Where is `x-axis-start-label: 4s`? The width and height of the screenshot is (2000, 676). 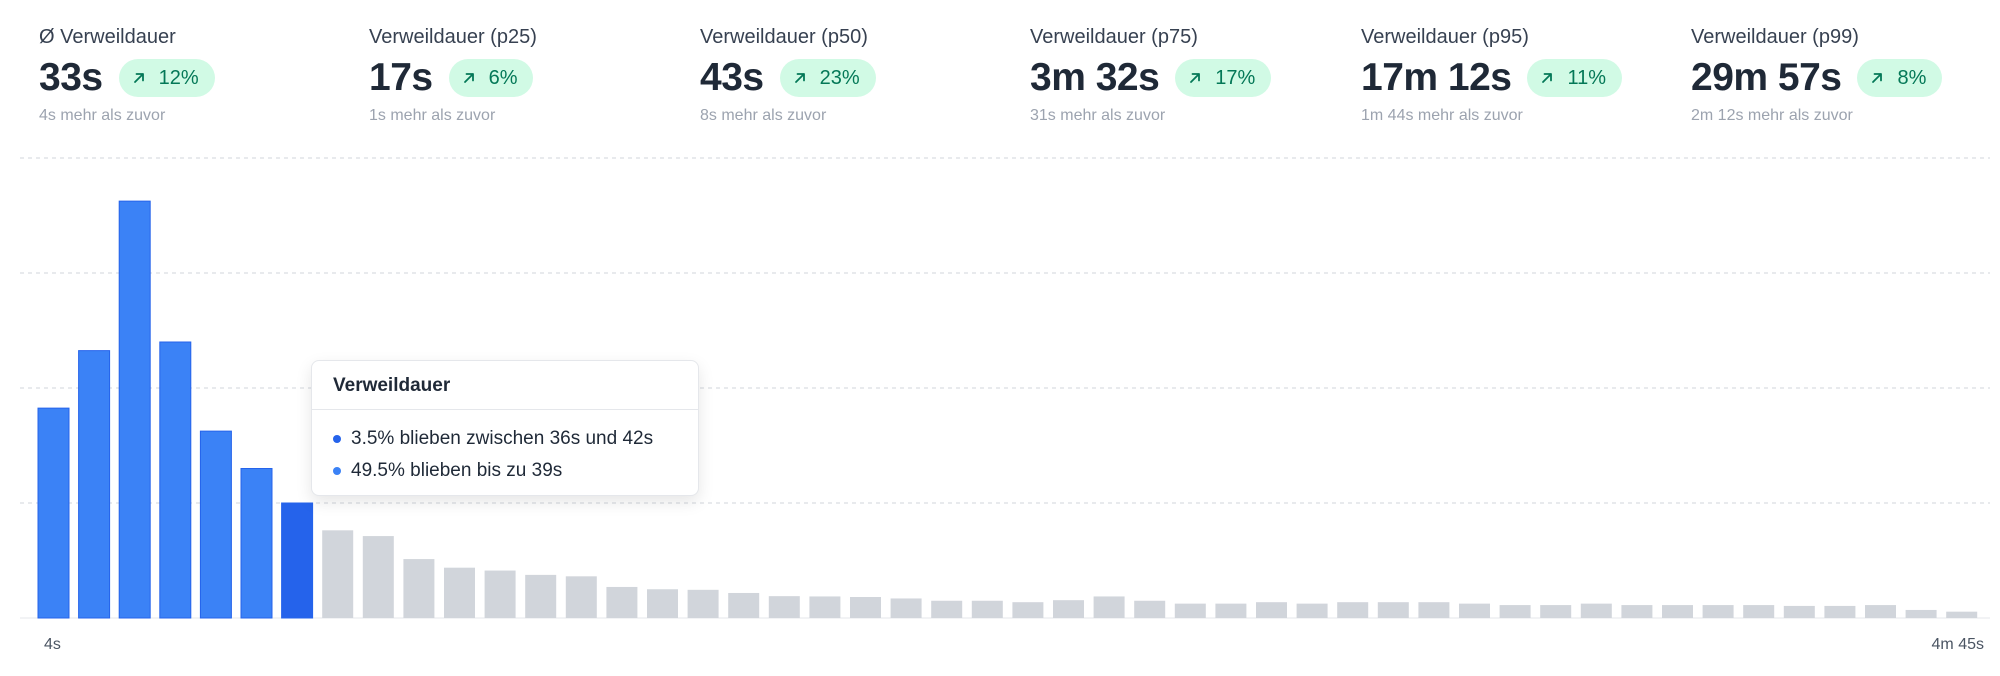
x-axis-start-label: 4s is located at coordinates (52, 644).